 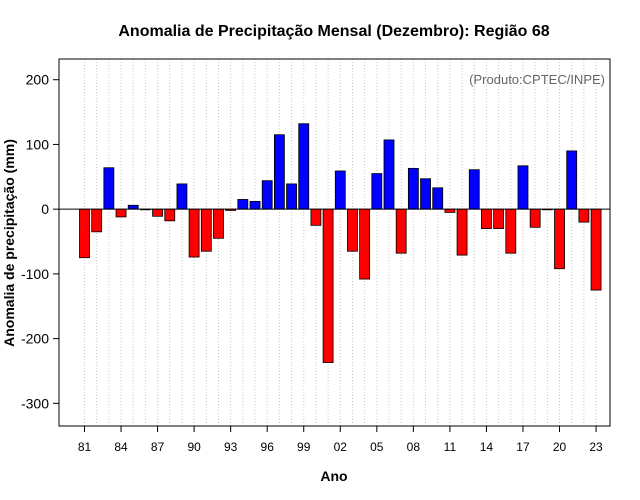 I want to click on bar-1983, so click(x=109, y=188).